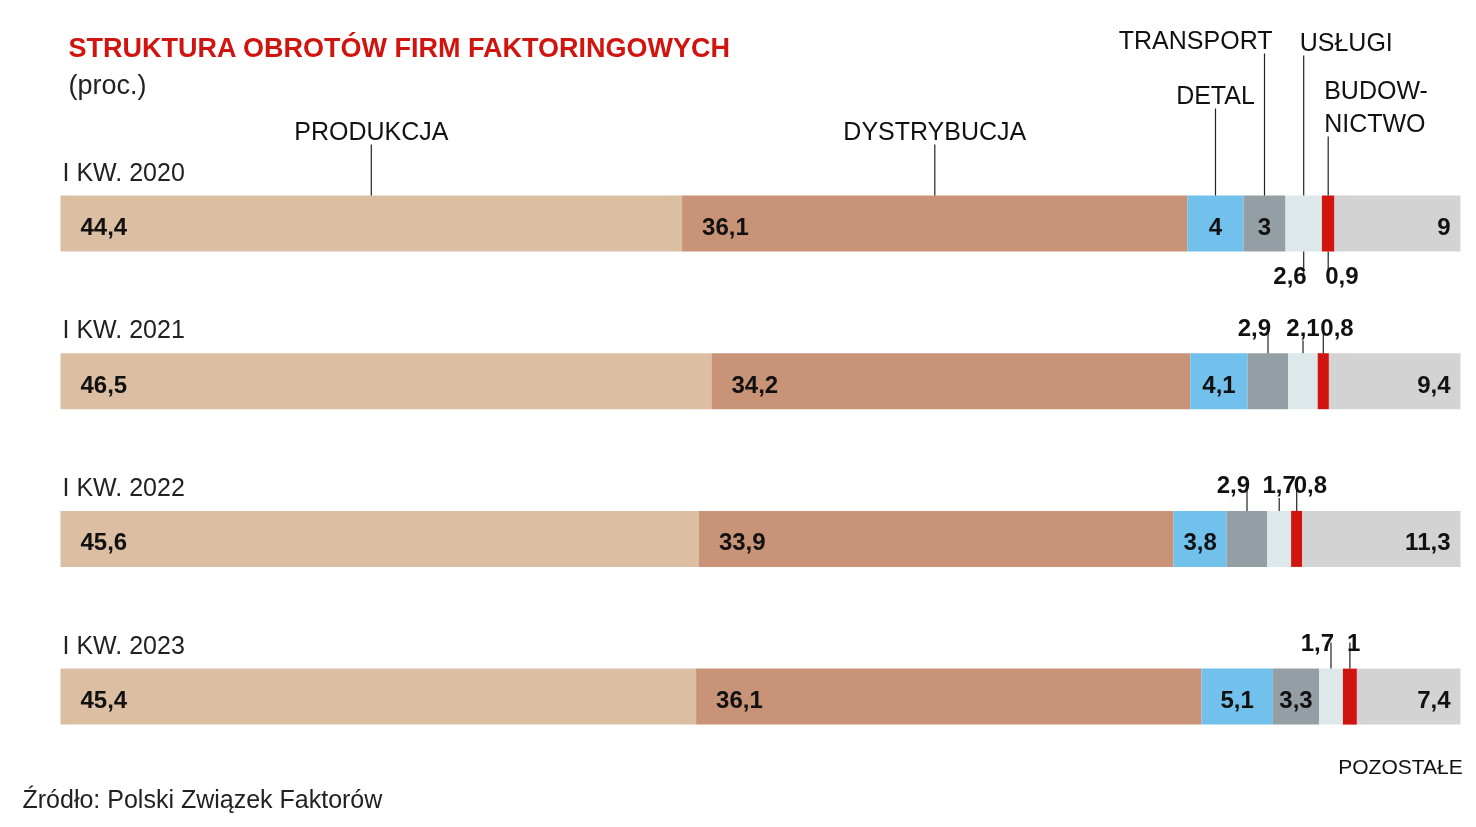 The height and width of the screenshot is (827, 1476). I want to click on data-label: 3,8, so click(1200, 542).